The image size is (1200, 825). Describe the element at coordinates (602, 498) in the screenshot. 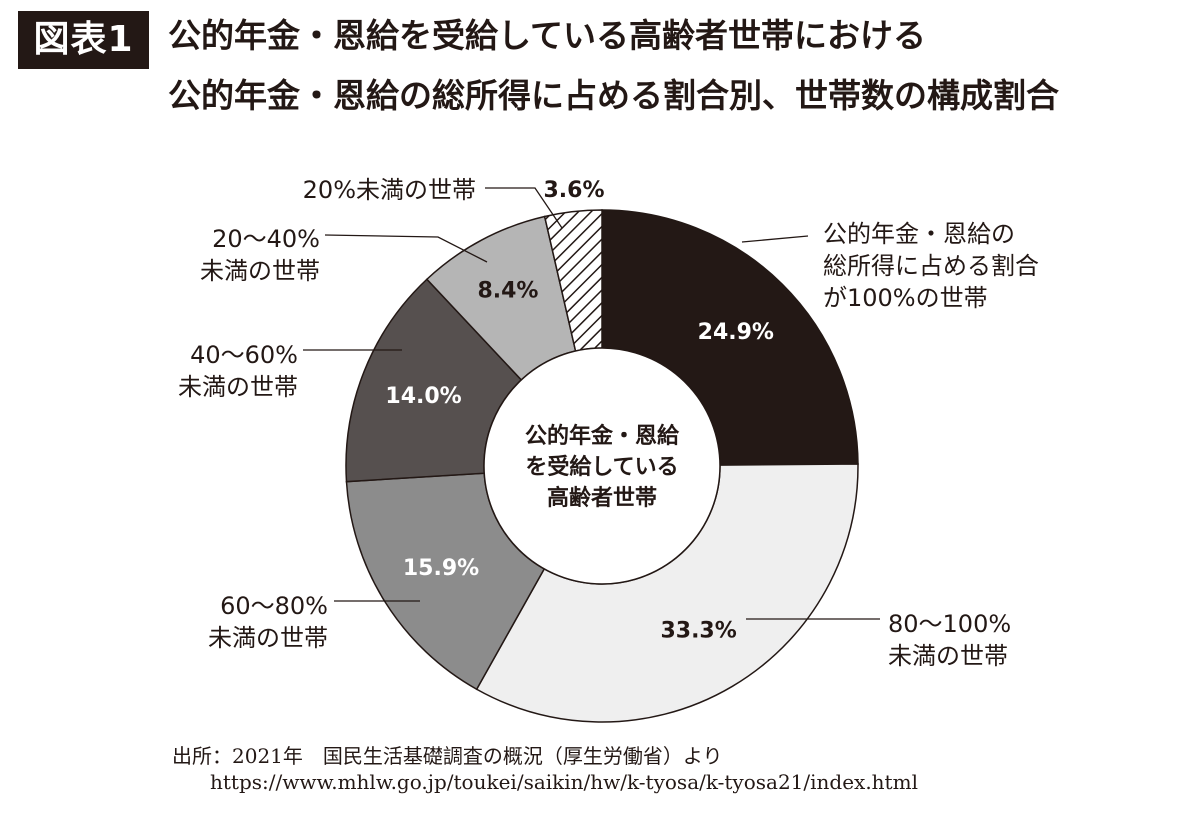

I see `center-label-line-3: 高齢者世帯` at that location.